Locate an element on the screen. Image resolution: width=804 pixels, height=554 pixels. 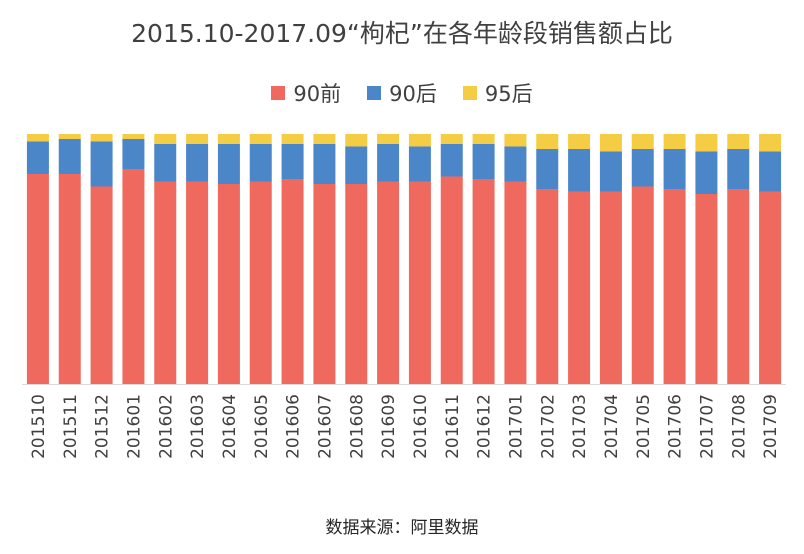
legend: 90前 90后 95后 is located at coordinates (402, 93).